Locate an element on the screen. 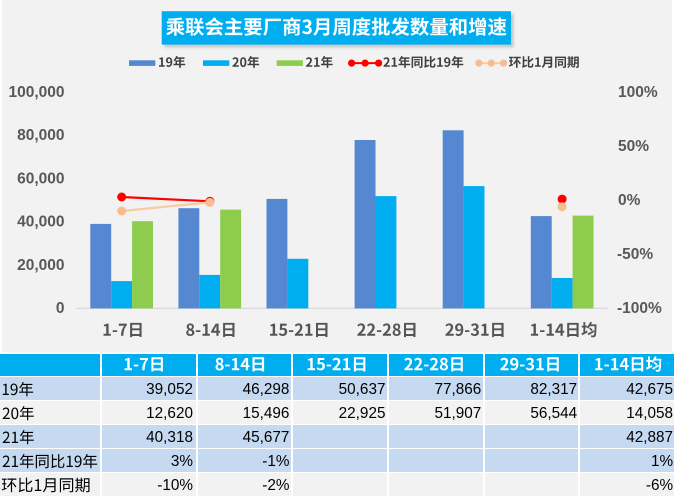  svg-text: 40,000 is located at coordinates (40, 222).